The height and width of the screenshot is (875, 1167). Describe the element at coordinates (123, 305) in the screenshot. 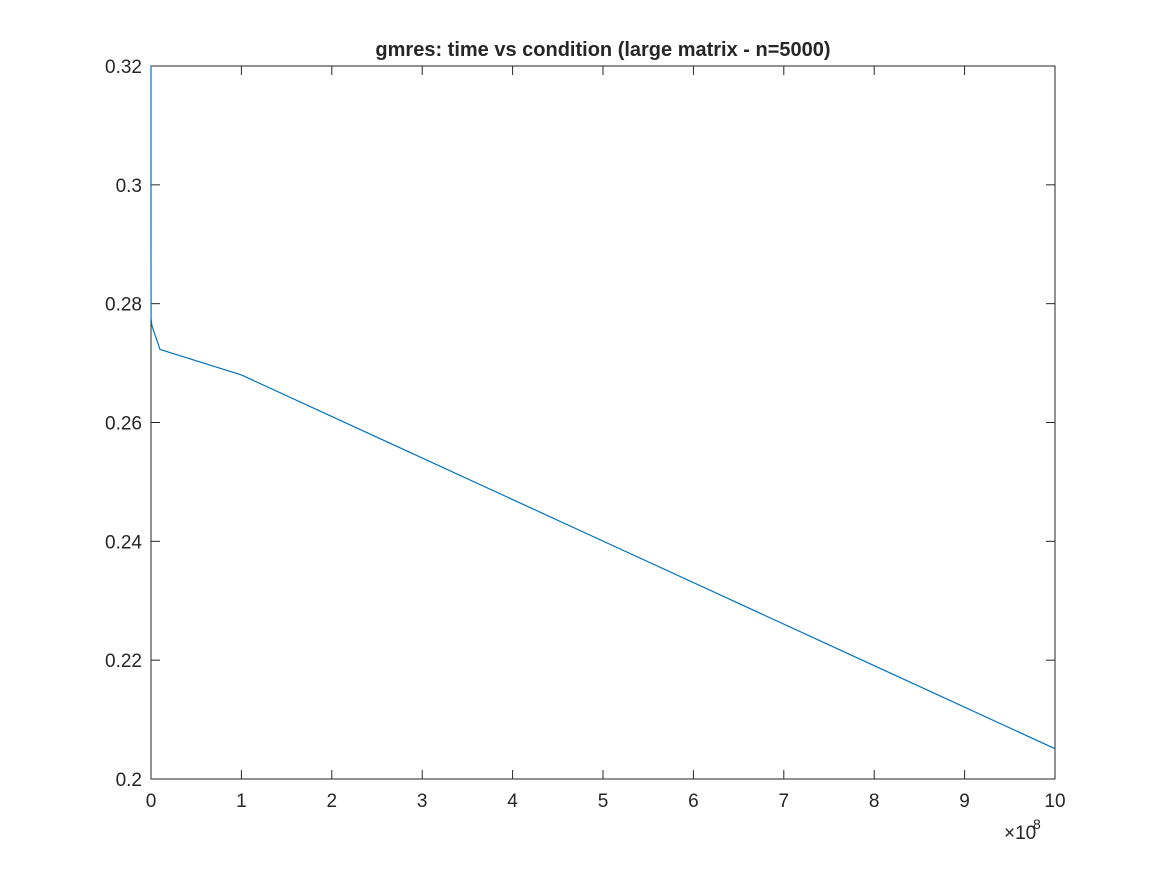

I see `y-tick-label: 0.28` at that location.